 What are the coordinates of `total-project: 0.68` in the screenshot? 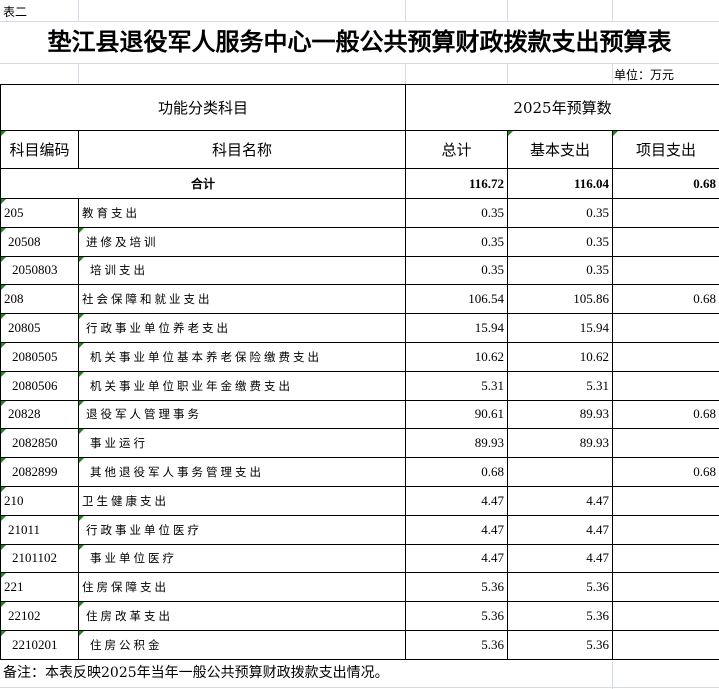 It's located at (665, 183).